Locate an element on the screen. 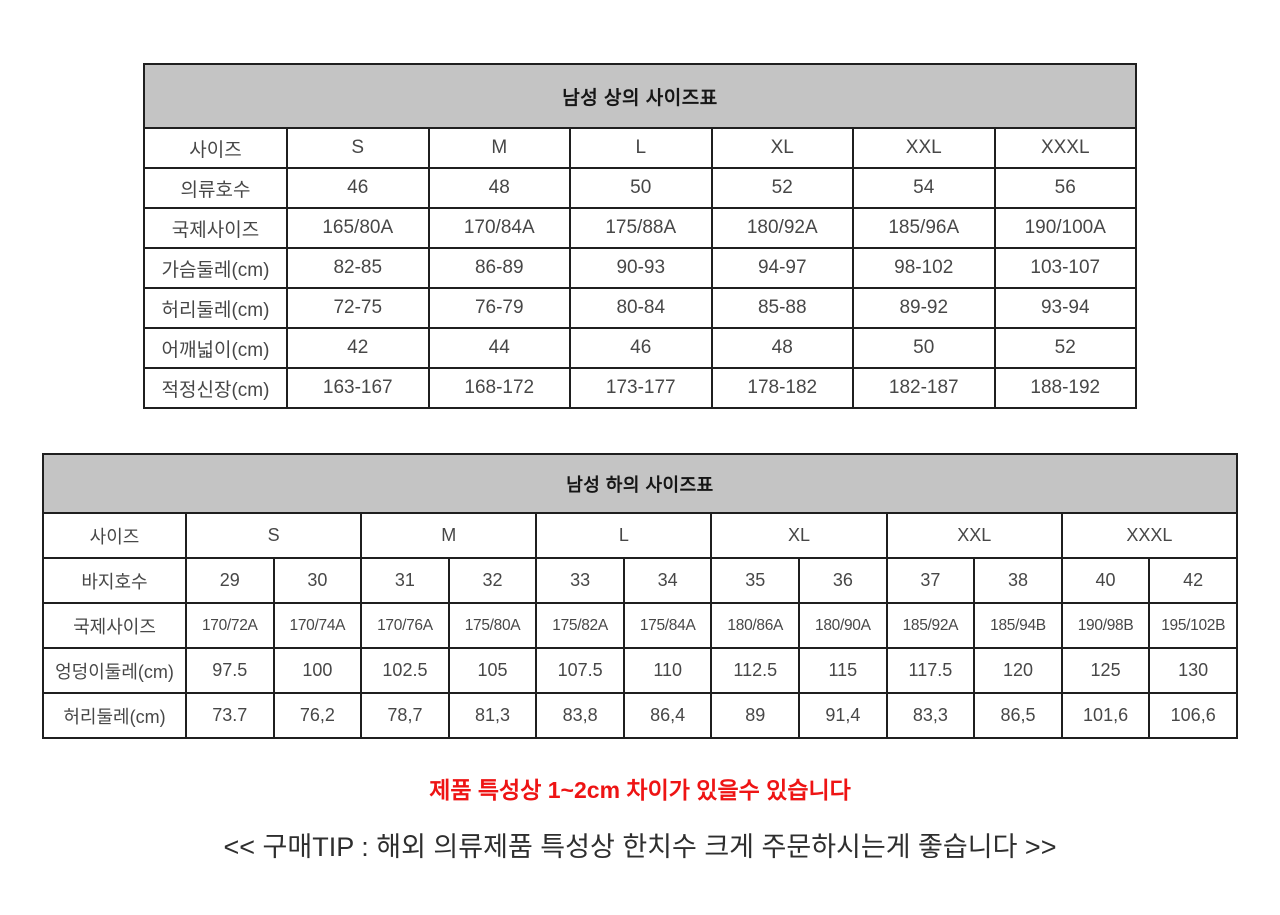  cell-value: 130 is located at coordinates (1193, 670).